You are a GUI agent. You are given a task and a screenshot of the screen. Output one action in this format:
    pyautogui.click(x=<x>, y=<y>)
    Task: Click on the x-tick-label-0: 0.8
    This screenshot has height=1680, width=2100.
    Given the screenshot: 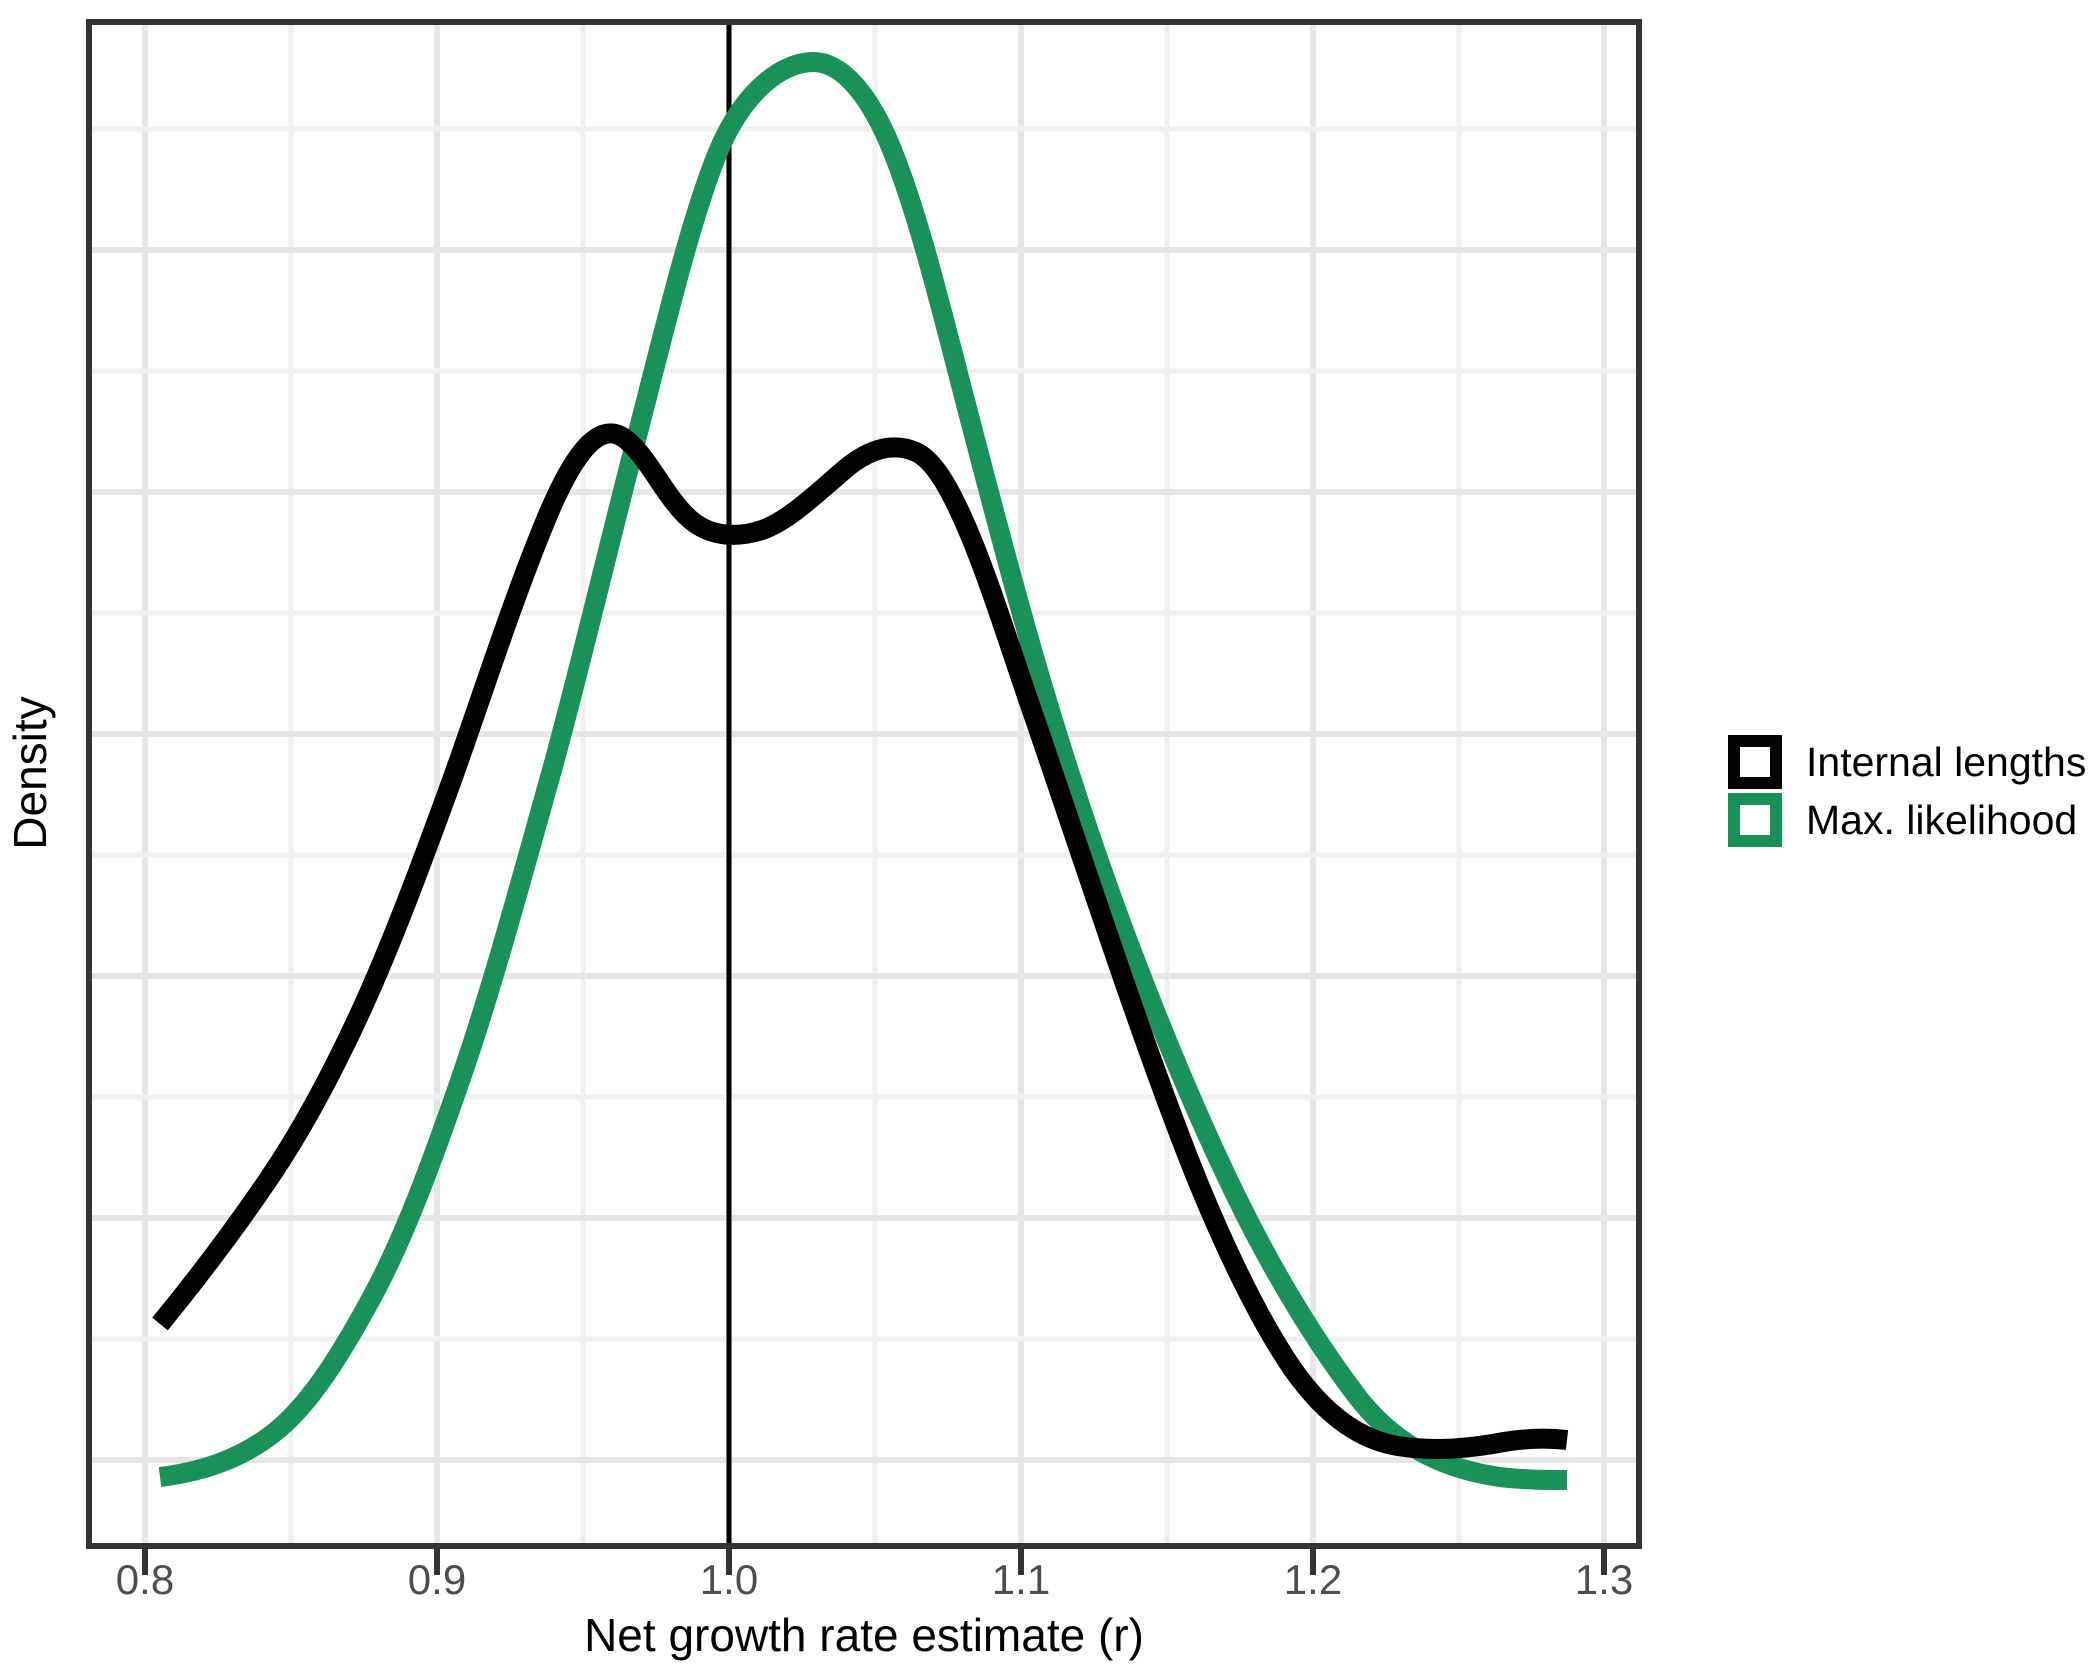 What is the action you would take?
    pyautogui.click(x=145, y=1579)
    